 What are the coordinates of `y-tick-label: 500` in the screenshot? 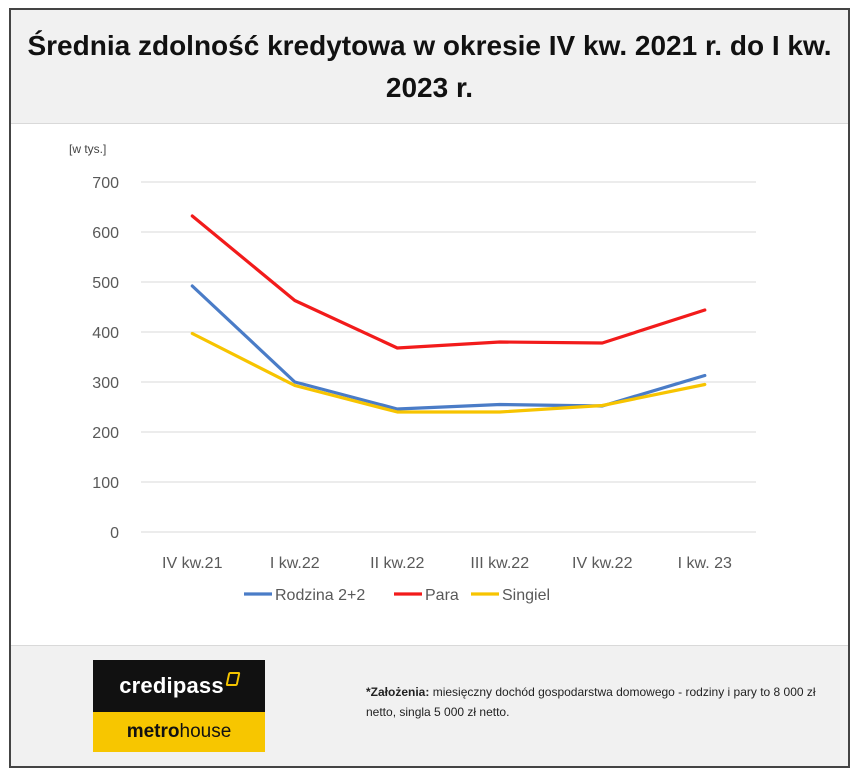 It's located at (105, 283).